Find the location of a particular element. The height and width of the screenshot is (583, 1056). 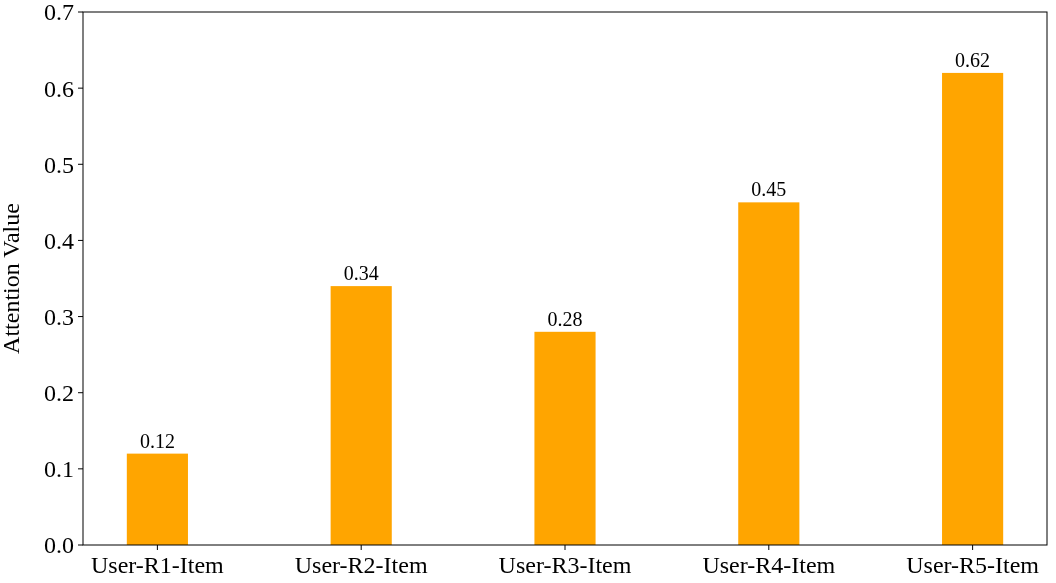

data-label: 0.28 is located at coordinates (565, 318).